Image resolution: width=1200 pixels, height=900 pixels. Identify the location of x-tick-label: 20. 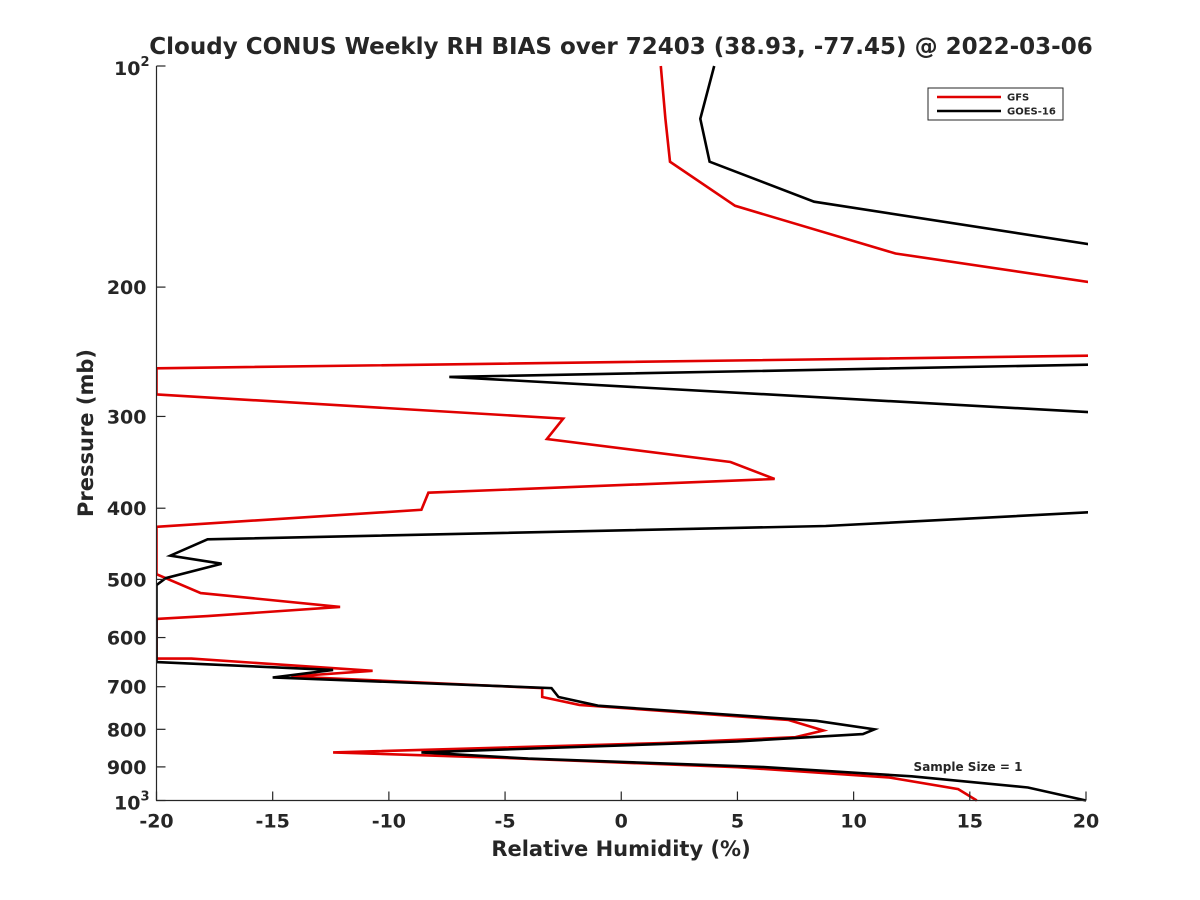
(1086, 822).